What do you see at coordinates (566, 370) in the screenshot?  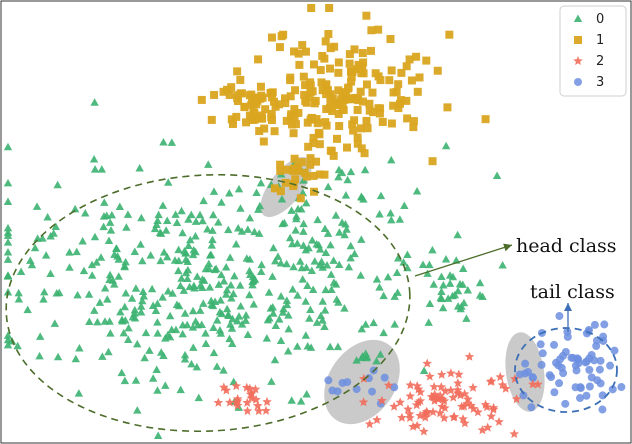 I see `tail-class-boundary` at bounding box center [566, 370].